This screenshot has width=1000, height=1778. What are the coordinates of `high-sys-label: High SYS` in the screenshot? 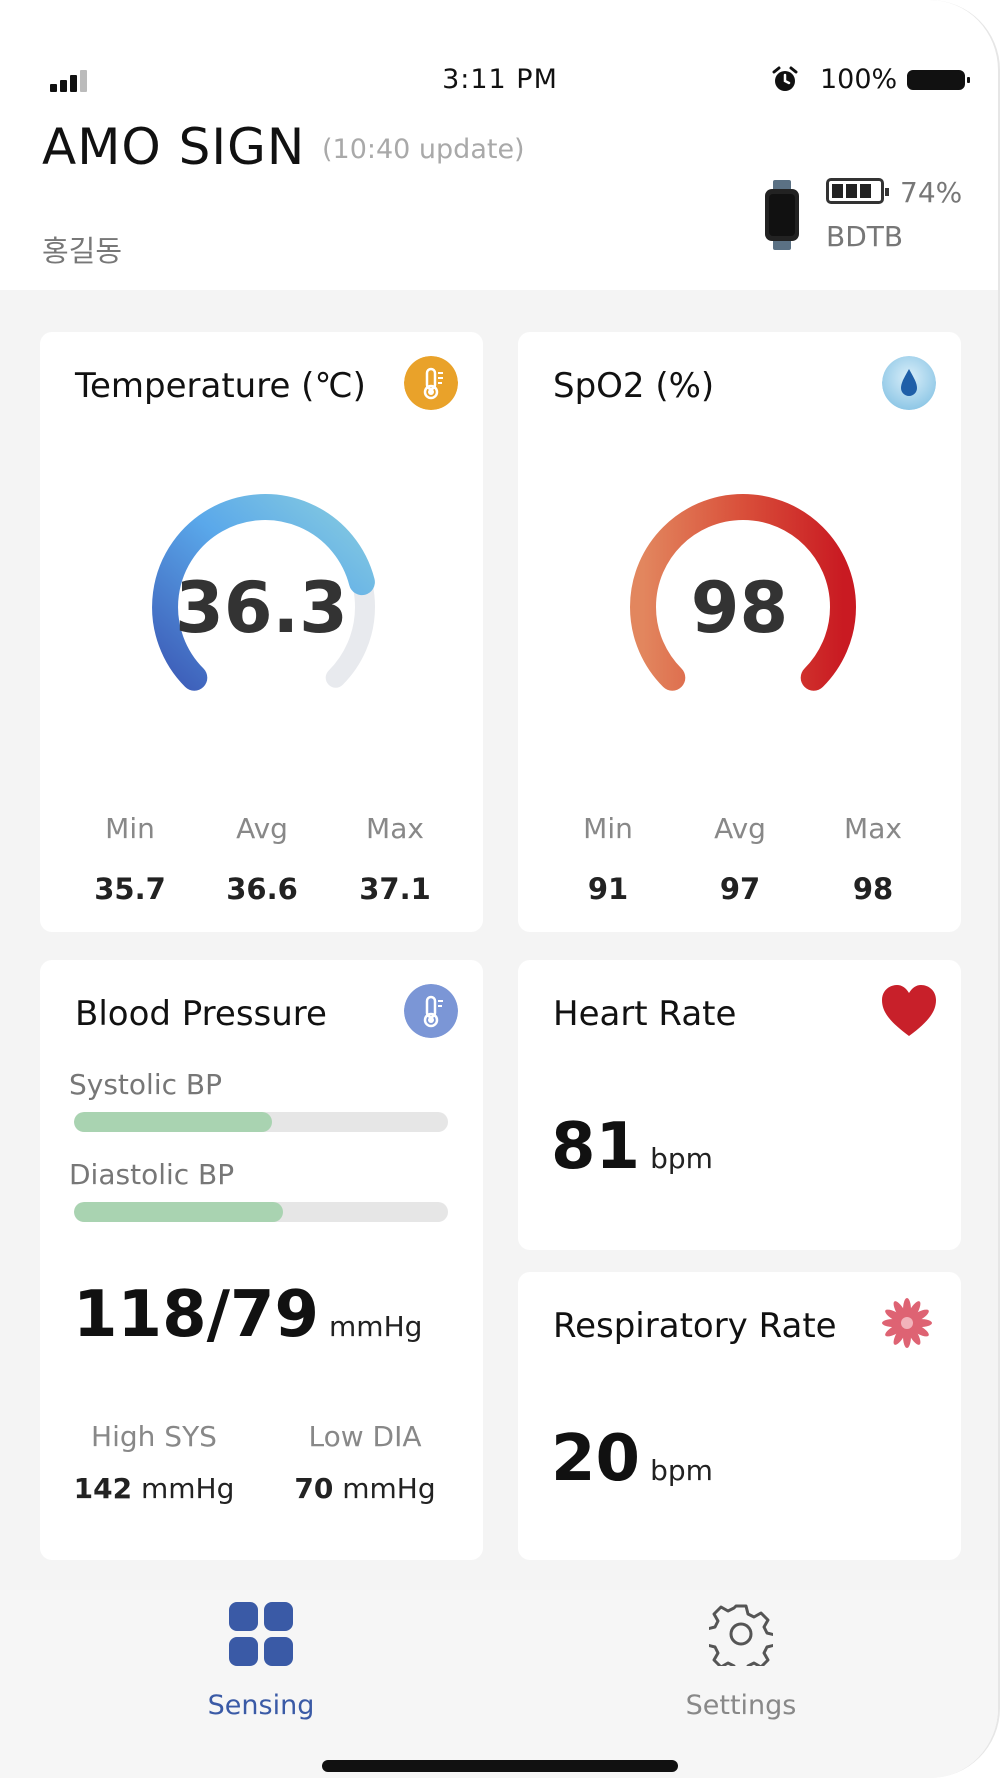 It's located at (154, 1436).